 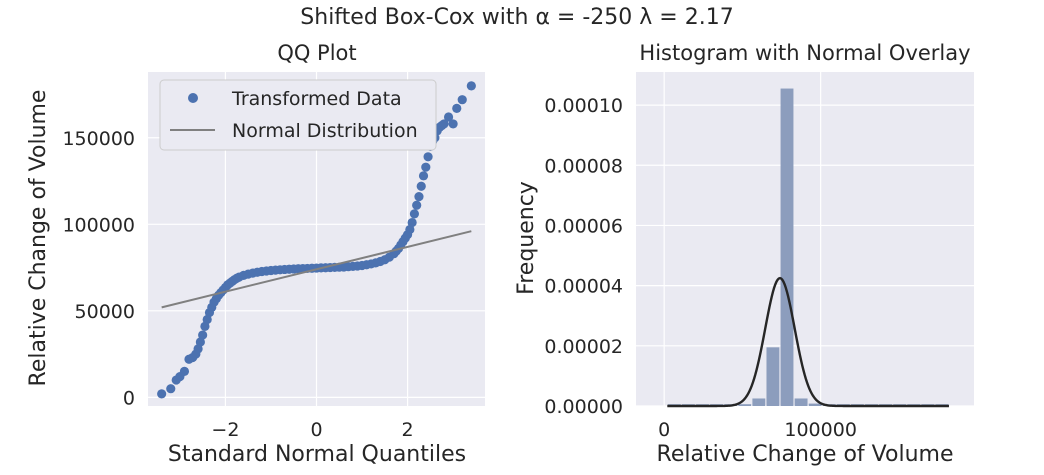 What do you see at coordinates (583, 106) in the screenshot?
I see `y-tick-label: 0.00010` at bounding box center [583, 106].